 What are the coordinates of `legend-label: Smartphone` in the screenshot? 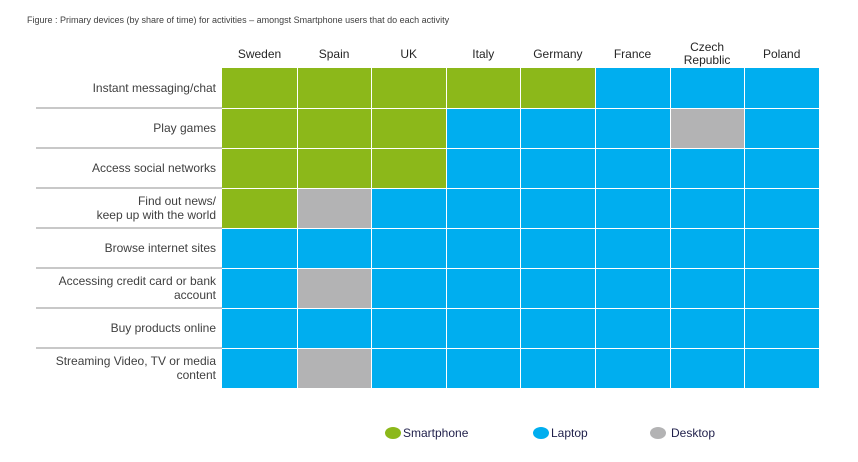 It's located at (436, 433).